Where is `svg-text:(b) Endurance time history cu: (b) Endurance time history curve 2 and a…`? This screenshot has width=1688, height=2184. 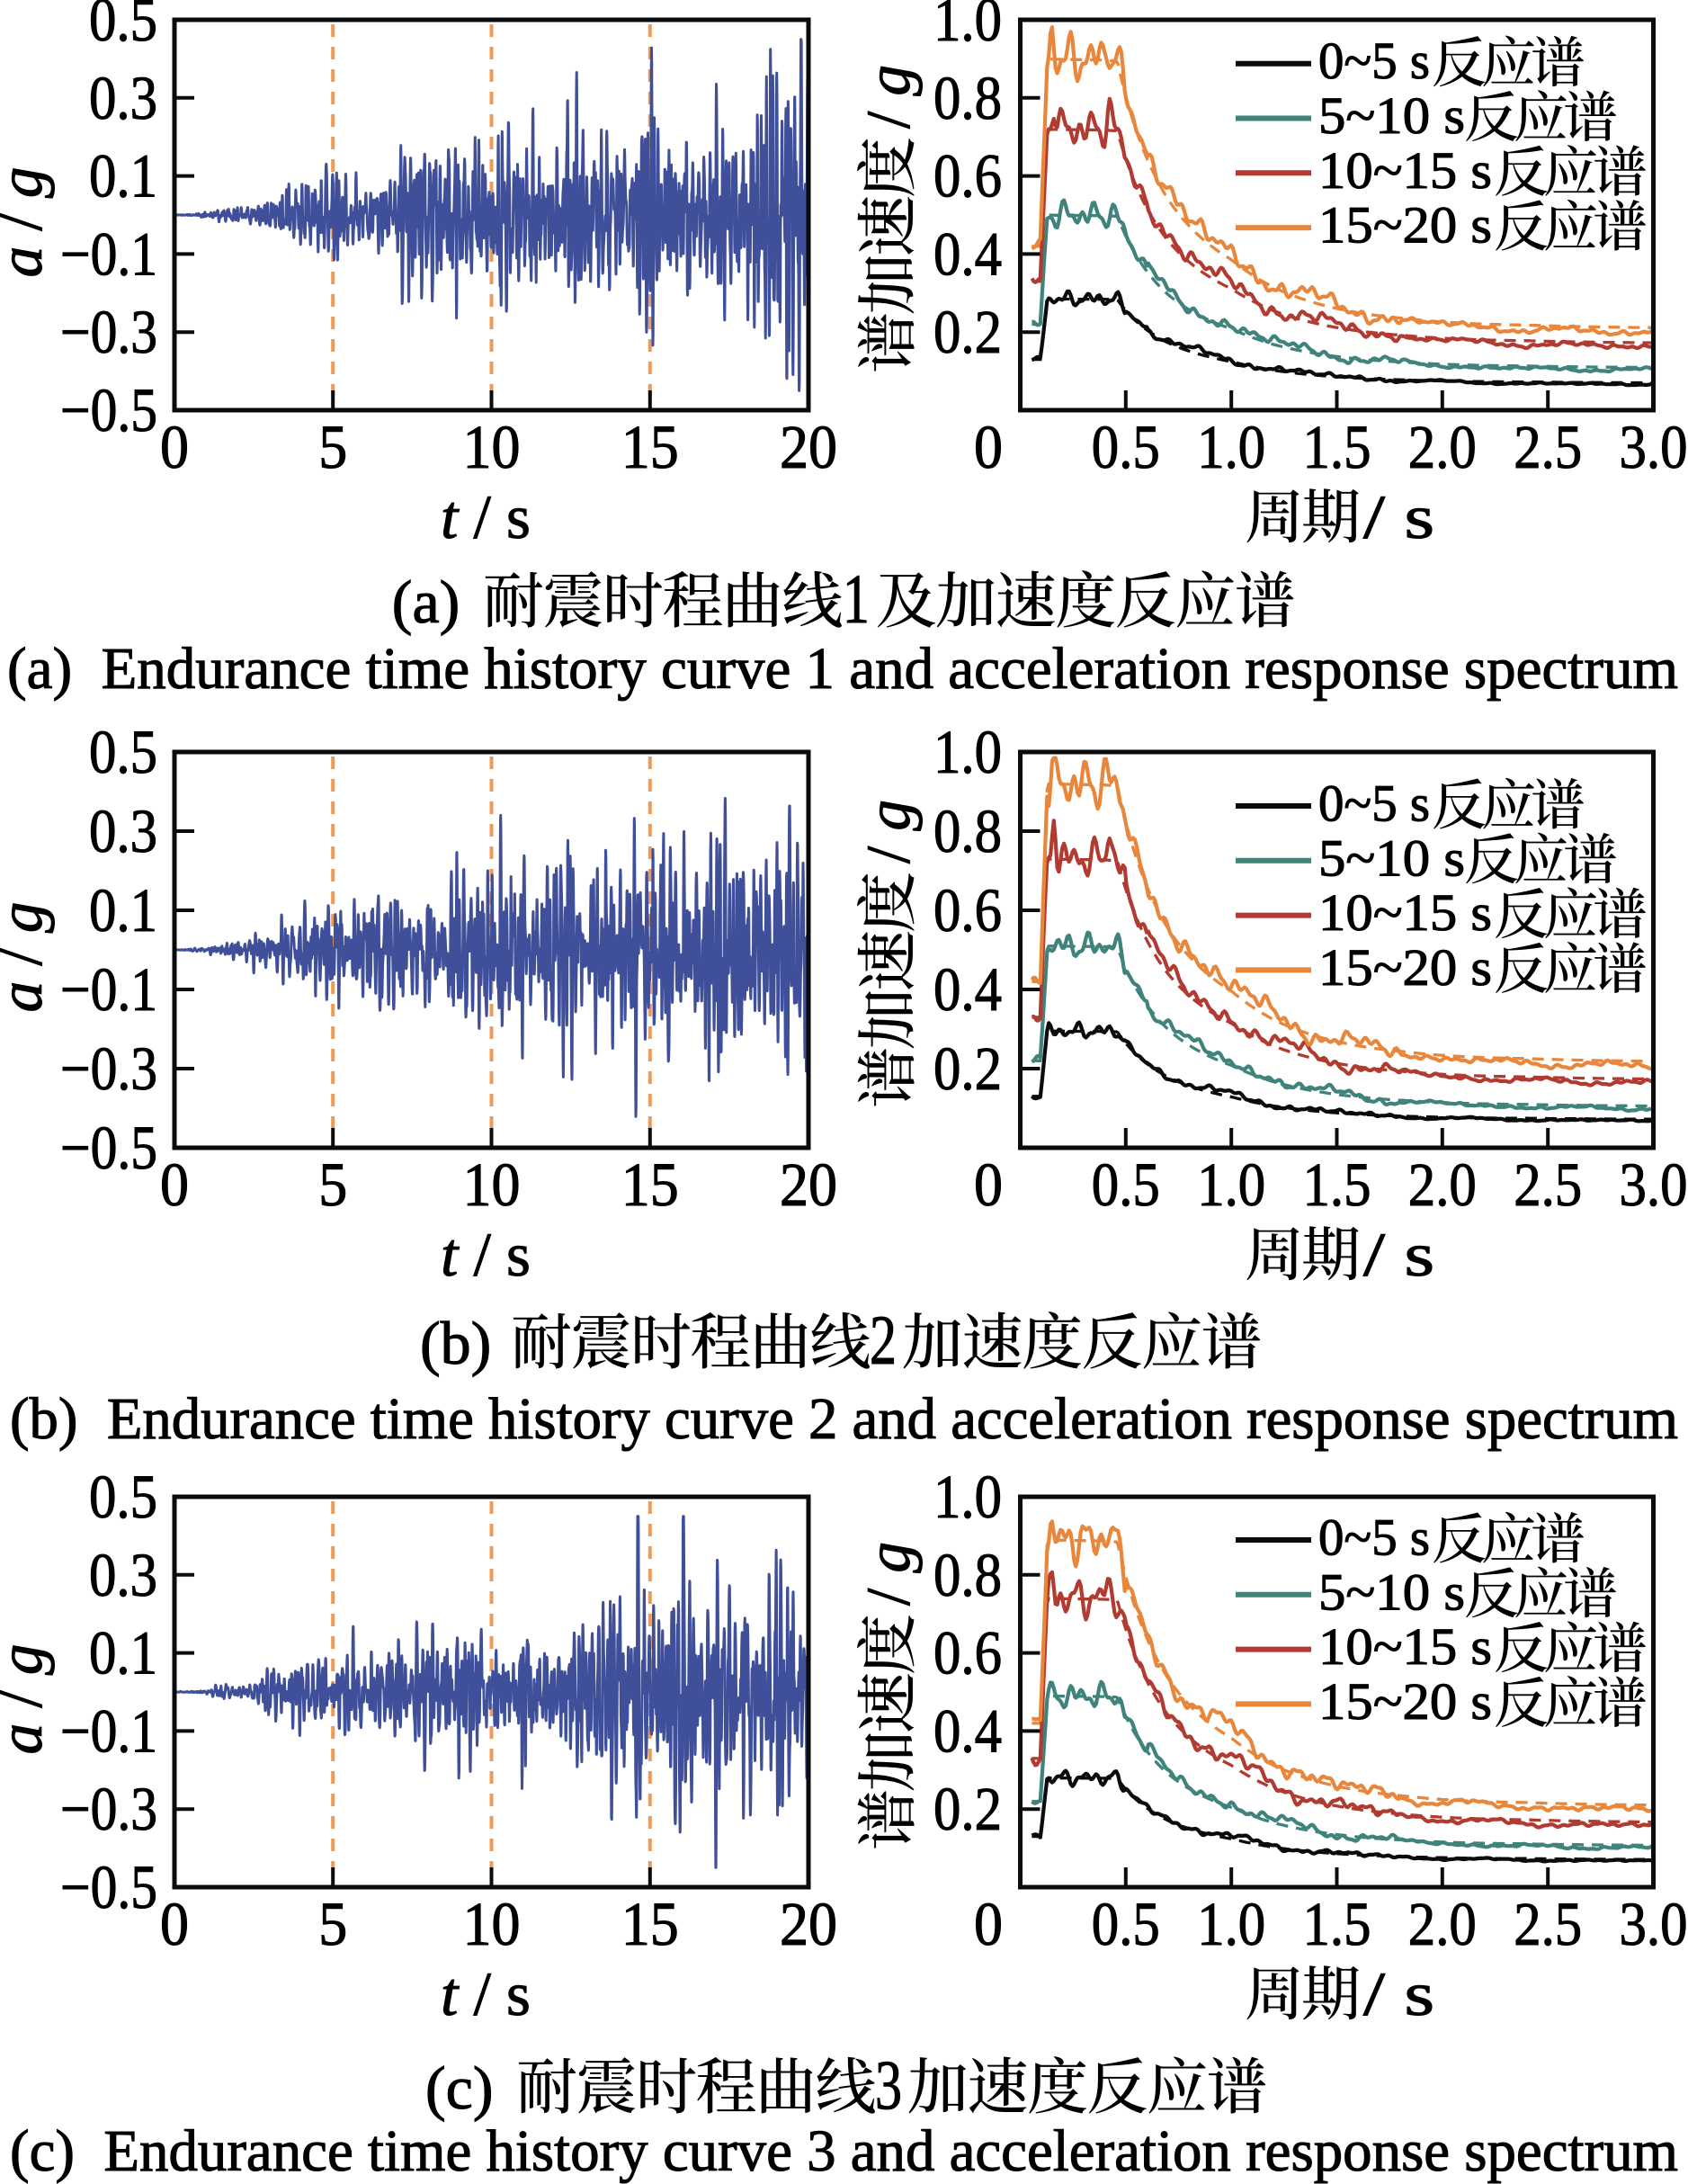
svg-text:(b) Endurance time history cu: (b) Endurance time history curve 2 and a… is located at coordinates (844, 1419).